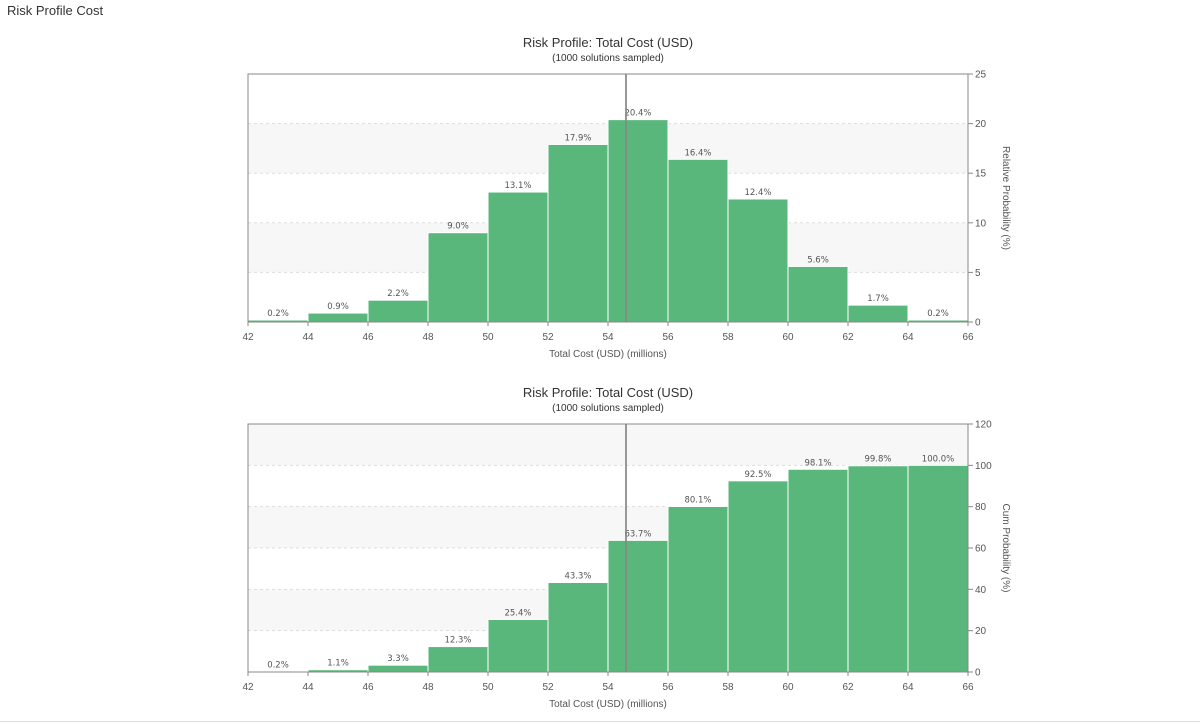 The image size is (1200, 725). Describe the element at coordinates (608, 337) in the screenshot. I see `chart-1-x-tick-label-7: 54` at that location.